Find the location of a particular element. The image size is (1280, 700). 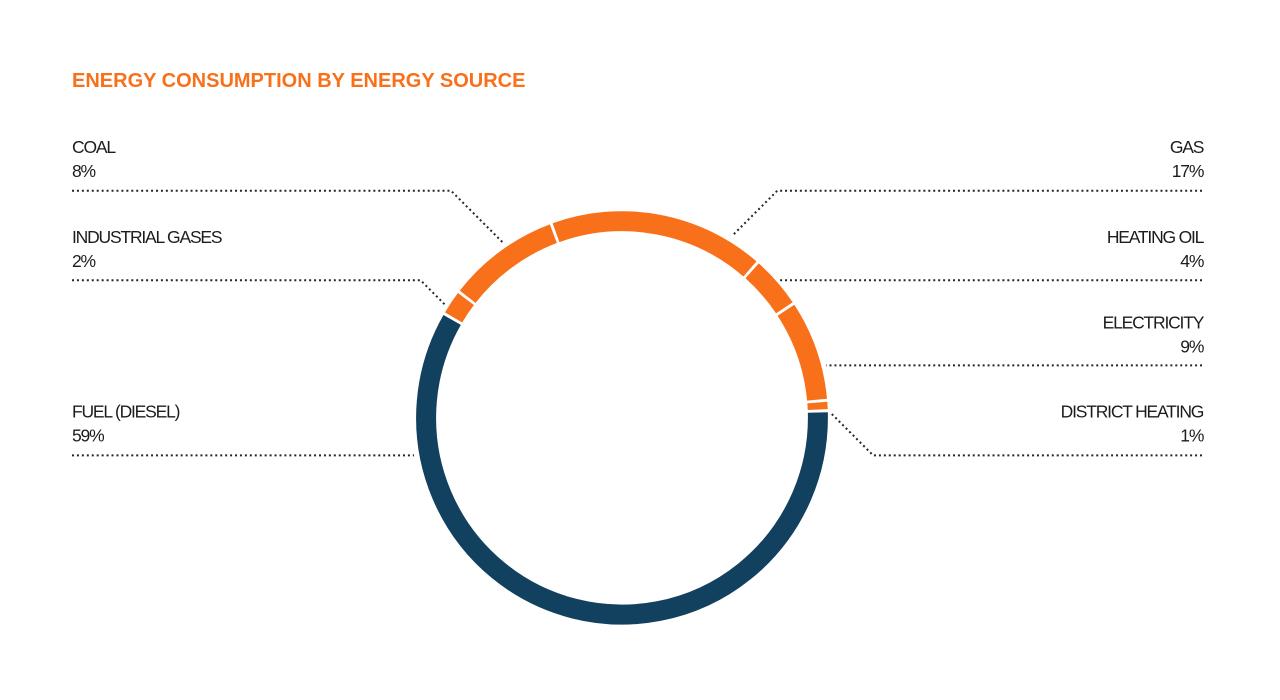

svg-text: HEATING OIL is located at coordinates (1156, 237).